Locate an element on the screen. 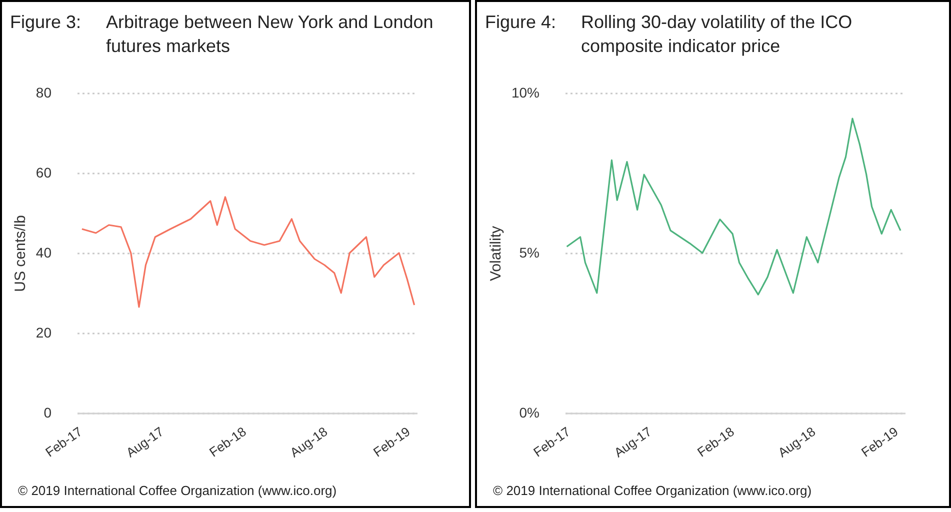 This screenshot has height=512, width=951. y-tick-label: 0 is located at coordinates (48, 412).